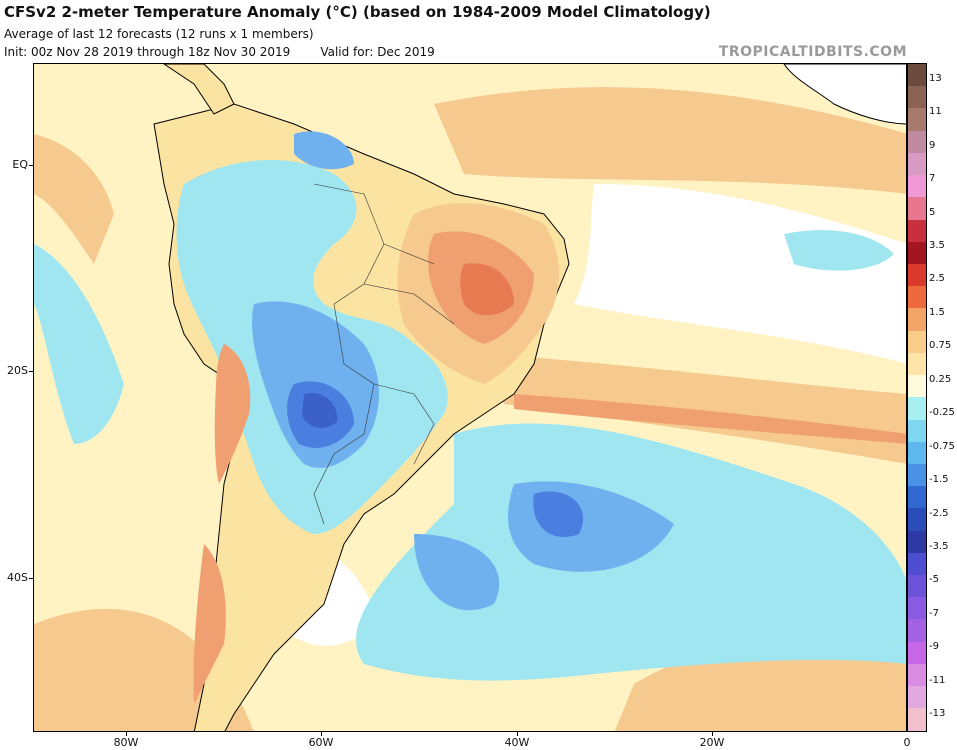 Image resolution: width=957 pixels, height=750 pixels. I want to click on lon-tick-80w, so click(126, 733).